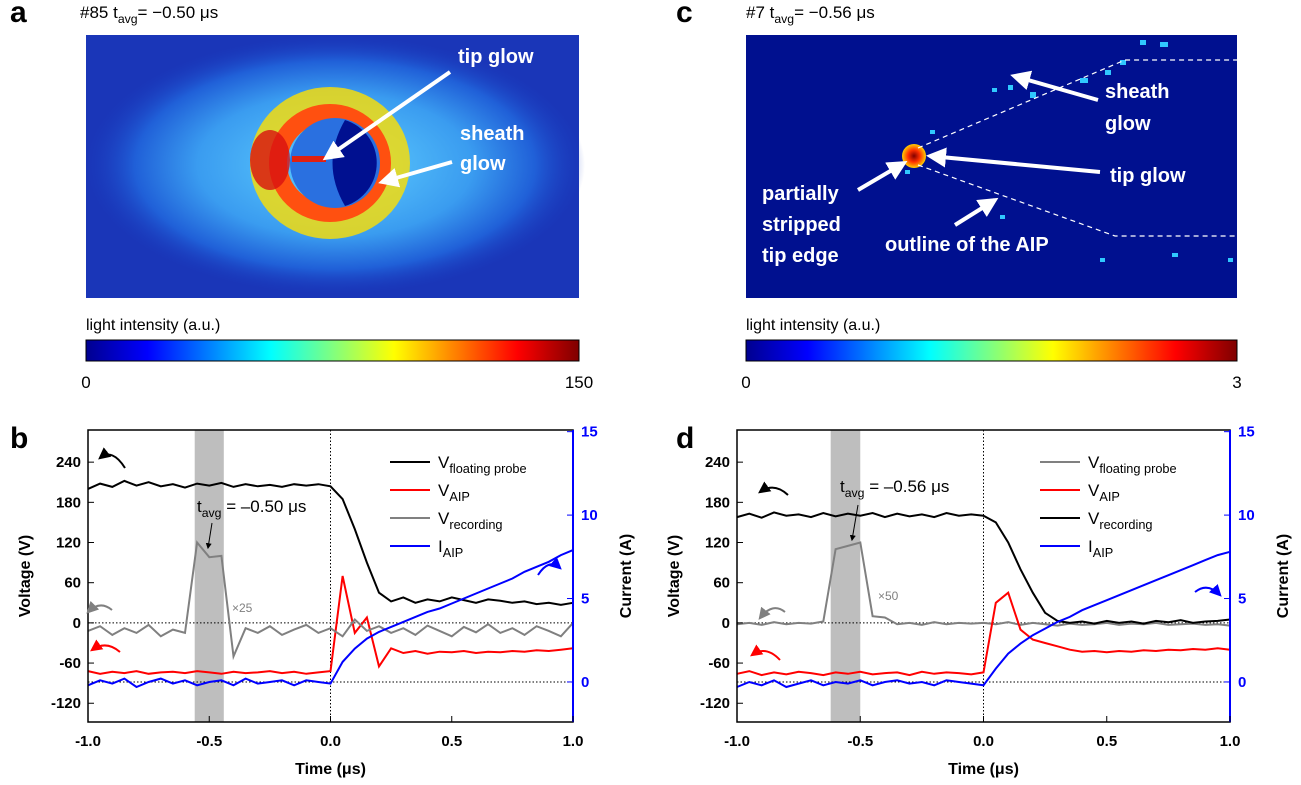  What do you see at coordinates (19, 438) in the screenshot?
I see `panel-label: b` at bounding box center [19, 438].